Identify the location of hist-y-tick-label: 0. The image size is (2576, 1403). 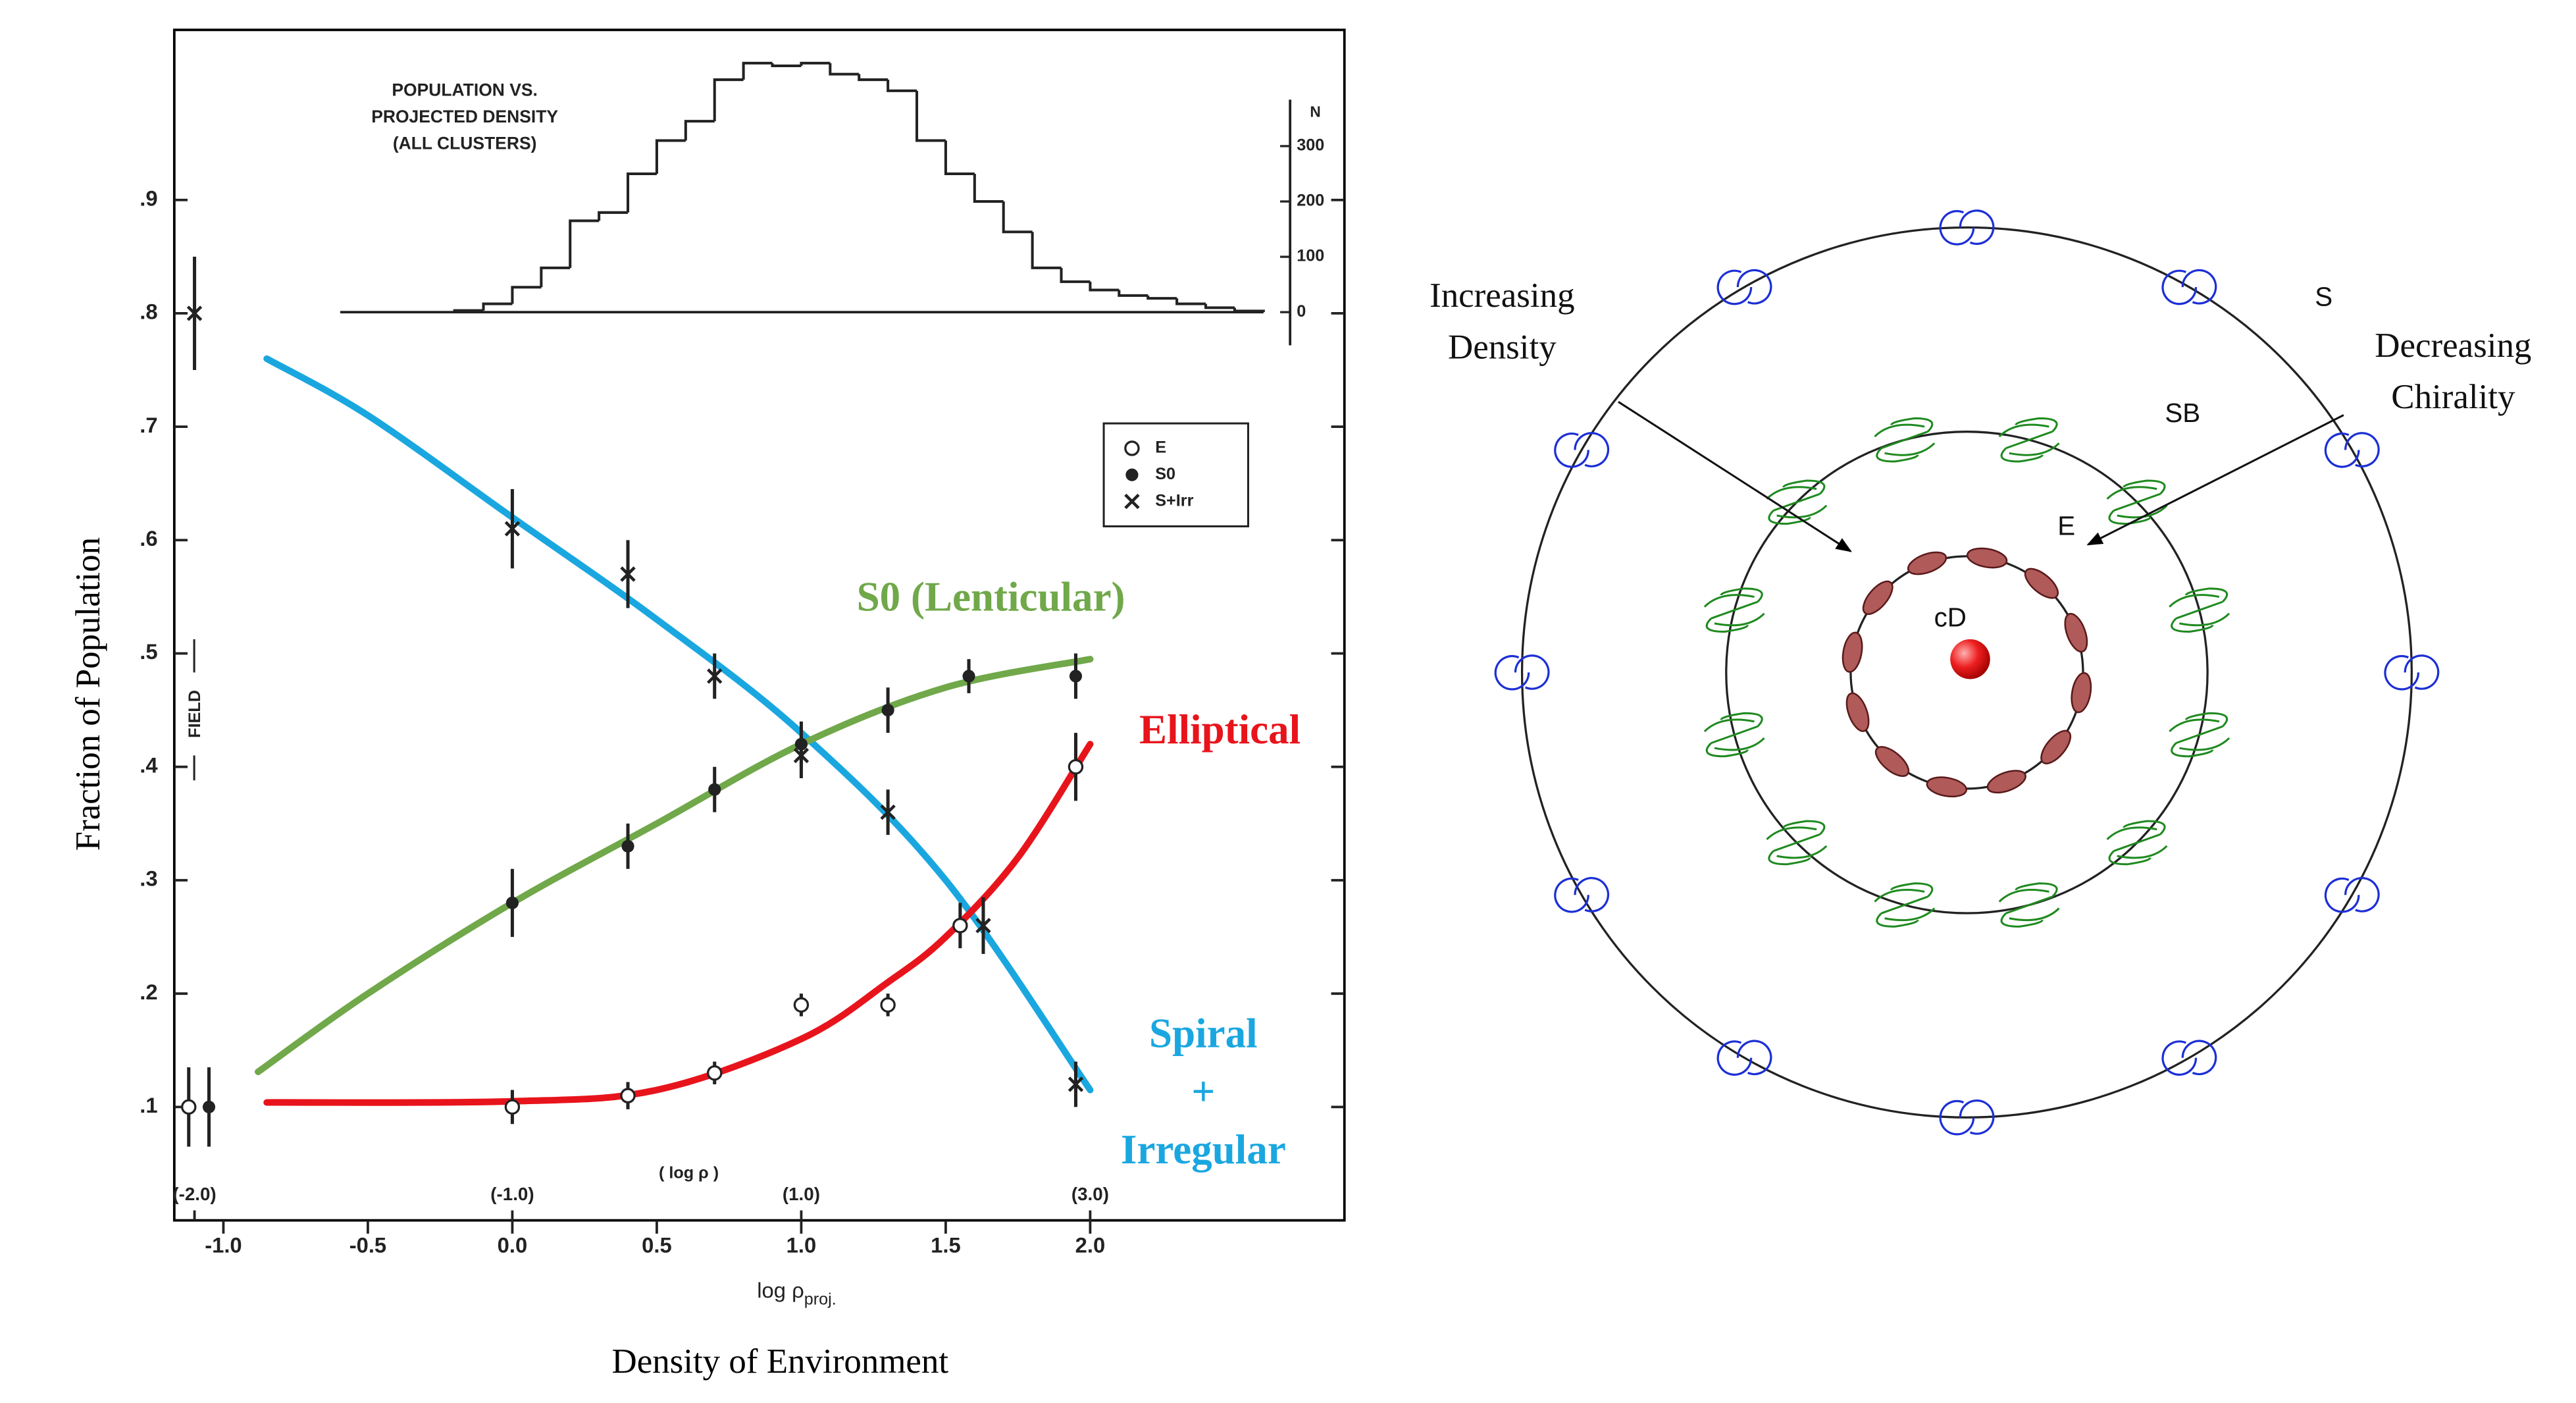
(1301, 311).